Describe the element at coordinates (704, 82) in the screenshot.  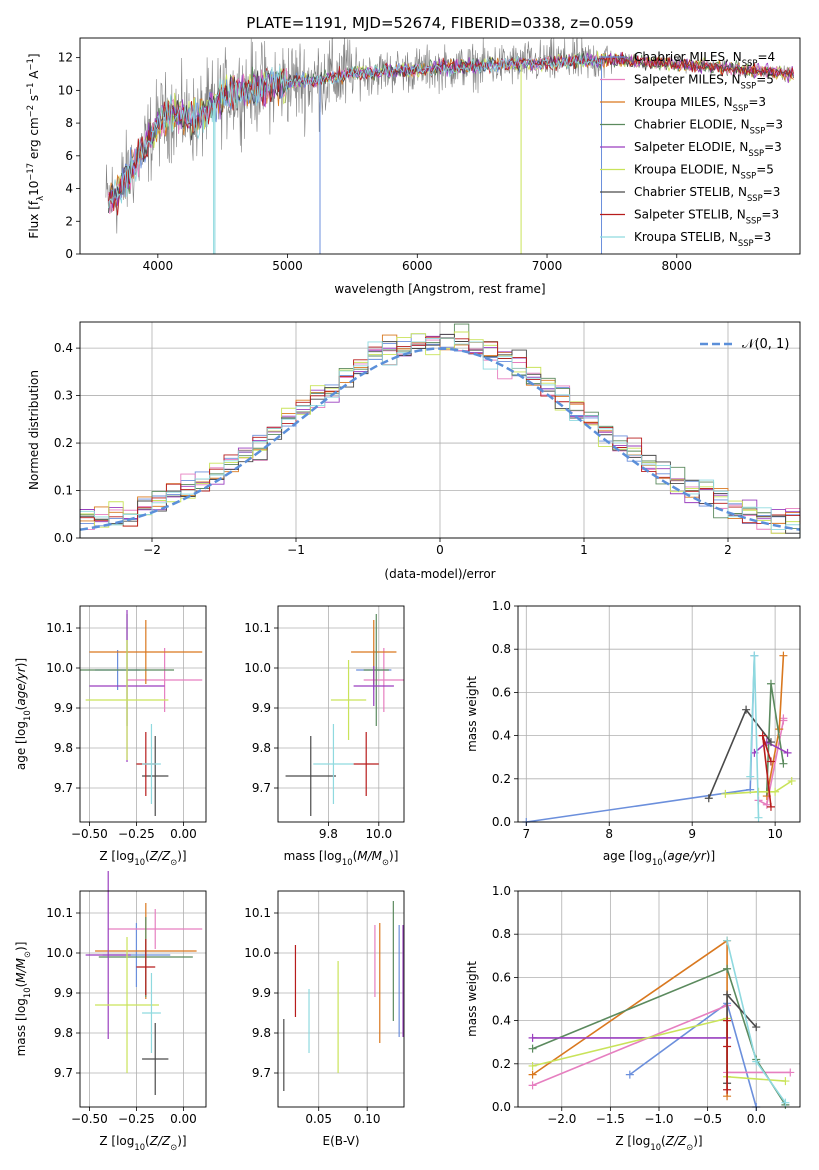
I see `legend-entry: Salpeter MILES, NSSP=5` at that location.